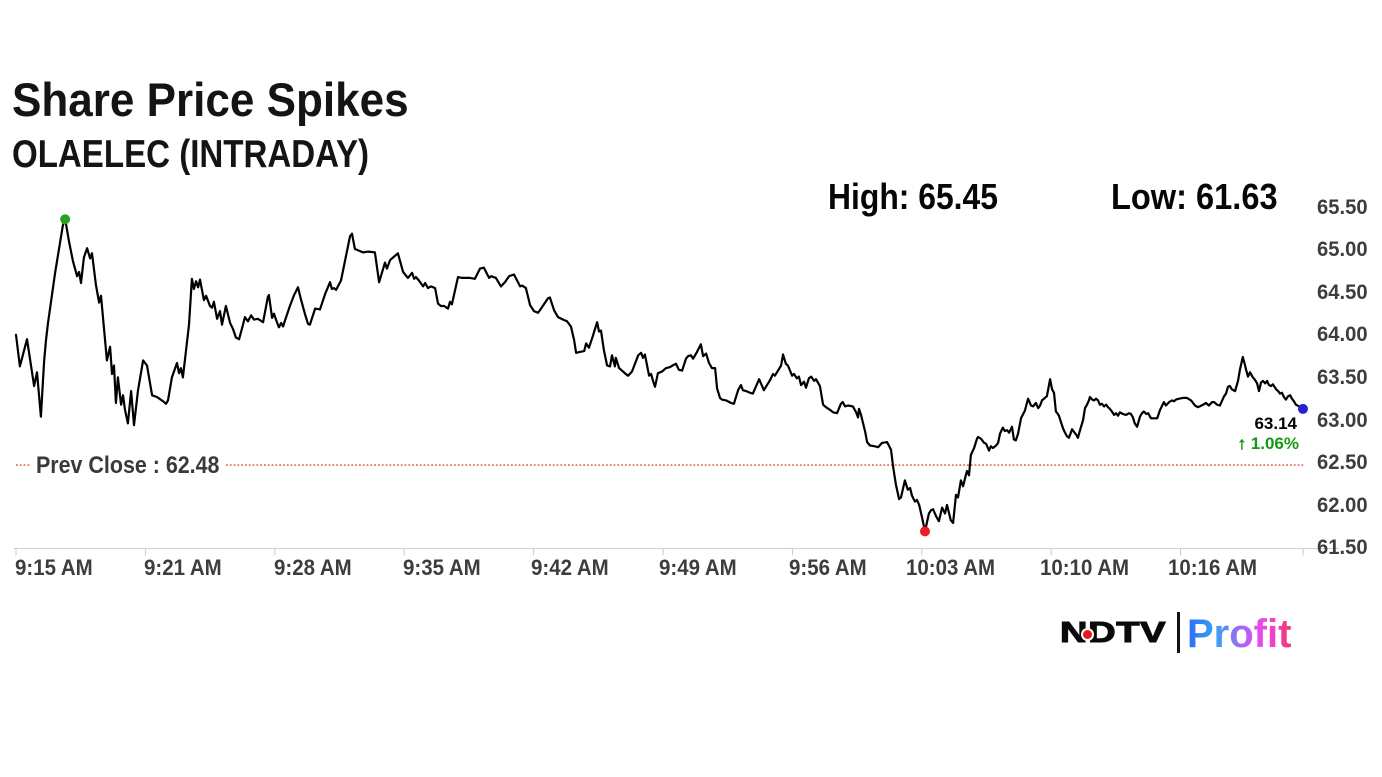 Image resolution: width=1382 pixels, height=777 pixels. I want to click on x-axis-label: 9:42 AM, so click(570, 567).